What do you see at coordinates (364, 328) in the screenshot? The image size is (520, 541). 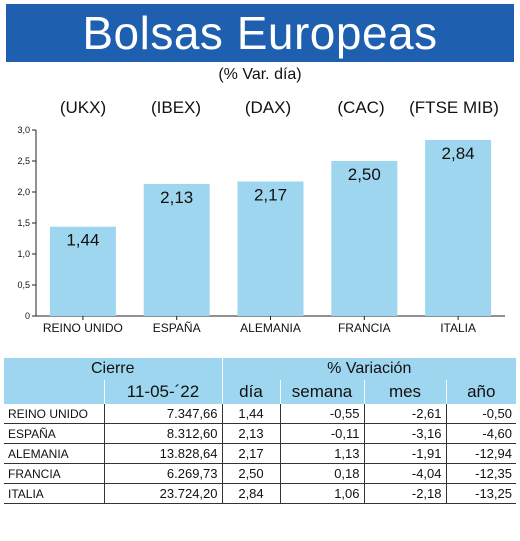 I see `category-label: FRANCIA` at bounding box center [364, 328].